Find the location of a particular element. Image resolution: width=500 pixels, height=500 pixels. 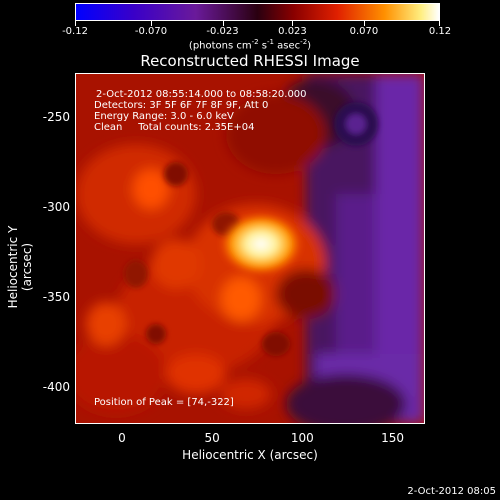

colorbar is located at coordinates (257, 12).